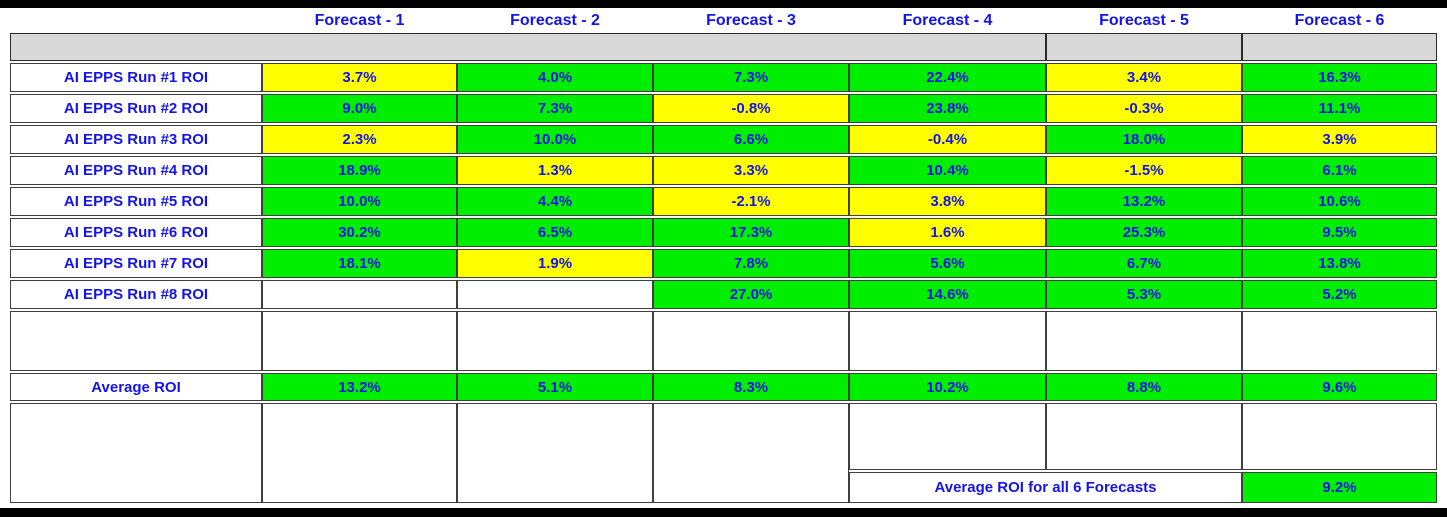 The image size is (1447, 517). What do you see at coordinates (947, 263) in the screenshot?
I see `cell-run-7-forecast-4: 5.6%` at bounding box center [947, 263].